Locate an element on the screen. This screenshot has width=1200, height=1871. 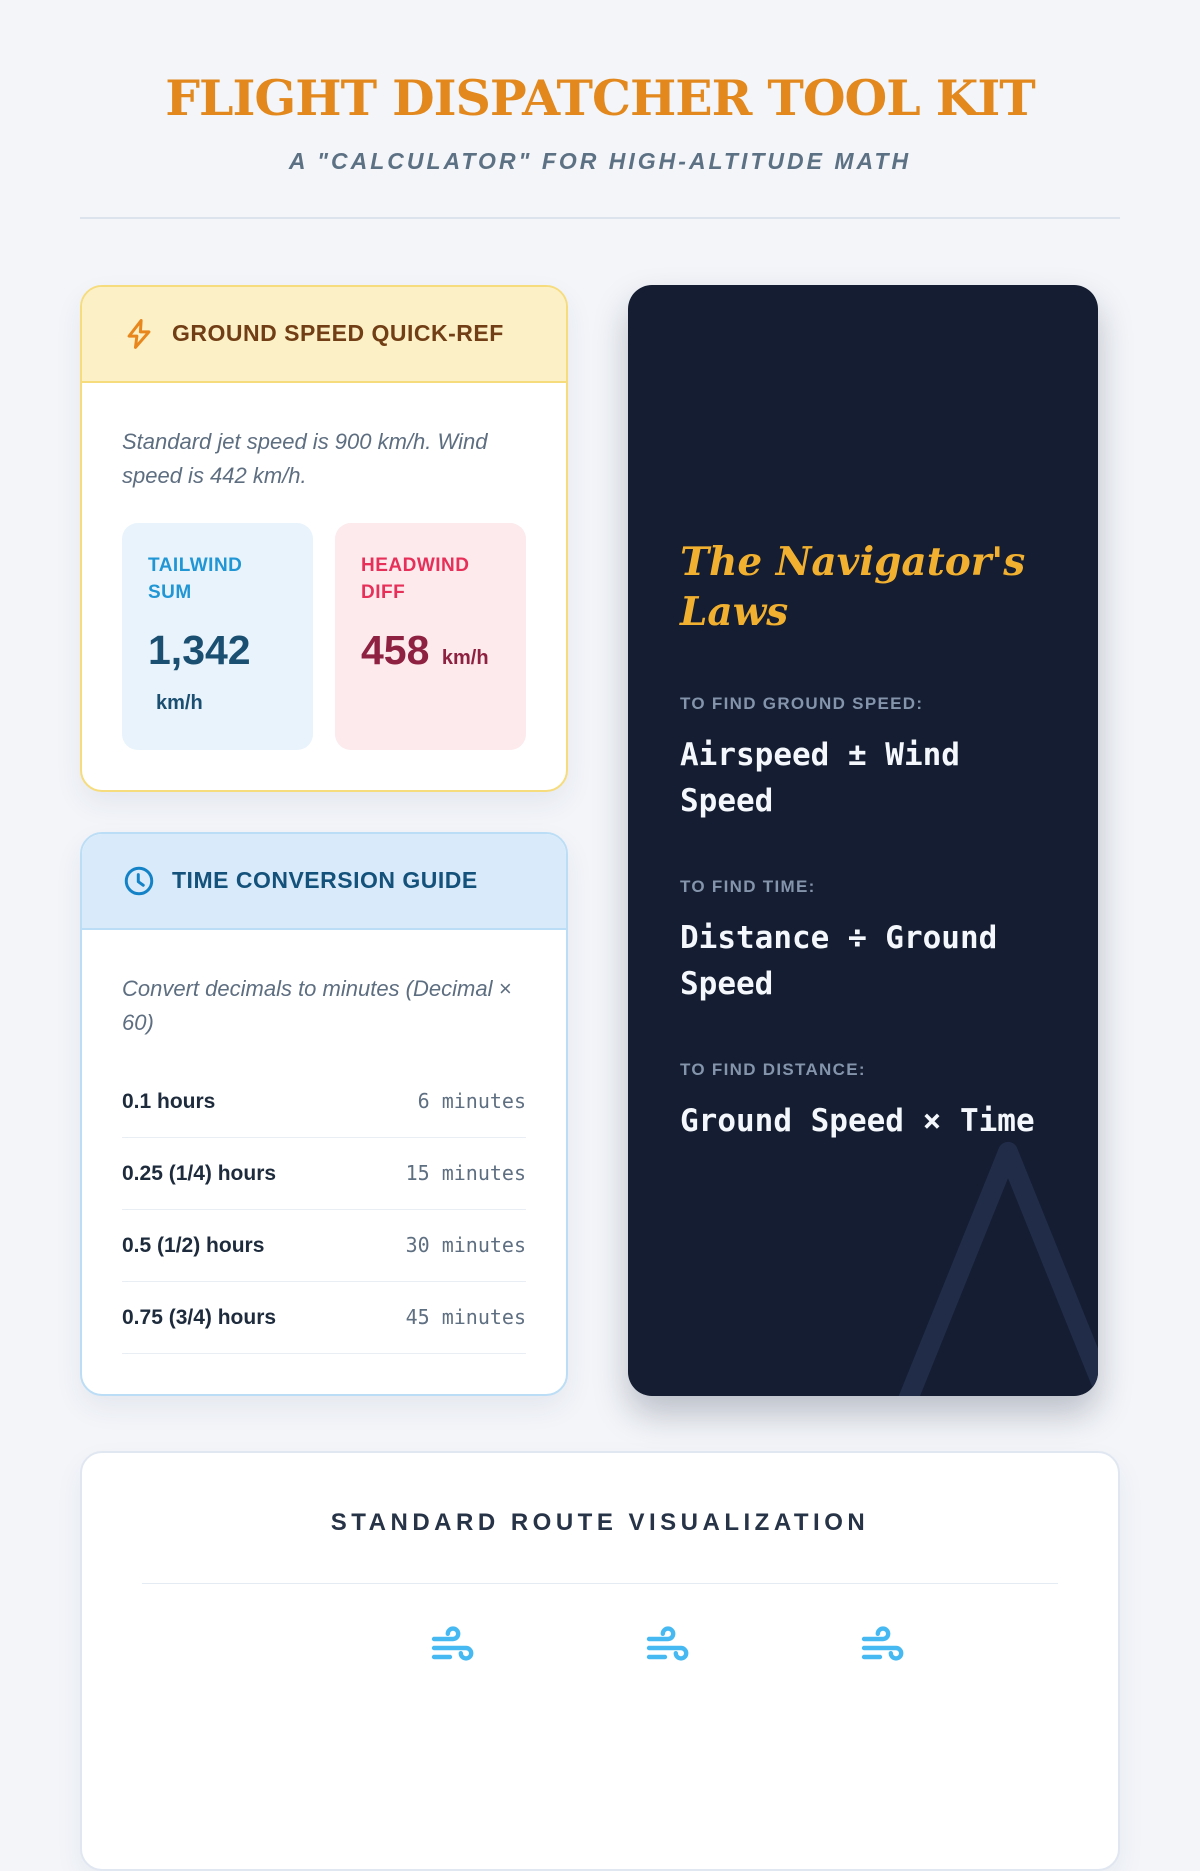
tailwind-value: 1,342 km/h is located at coordinates (217, 668).